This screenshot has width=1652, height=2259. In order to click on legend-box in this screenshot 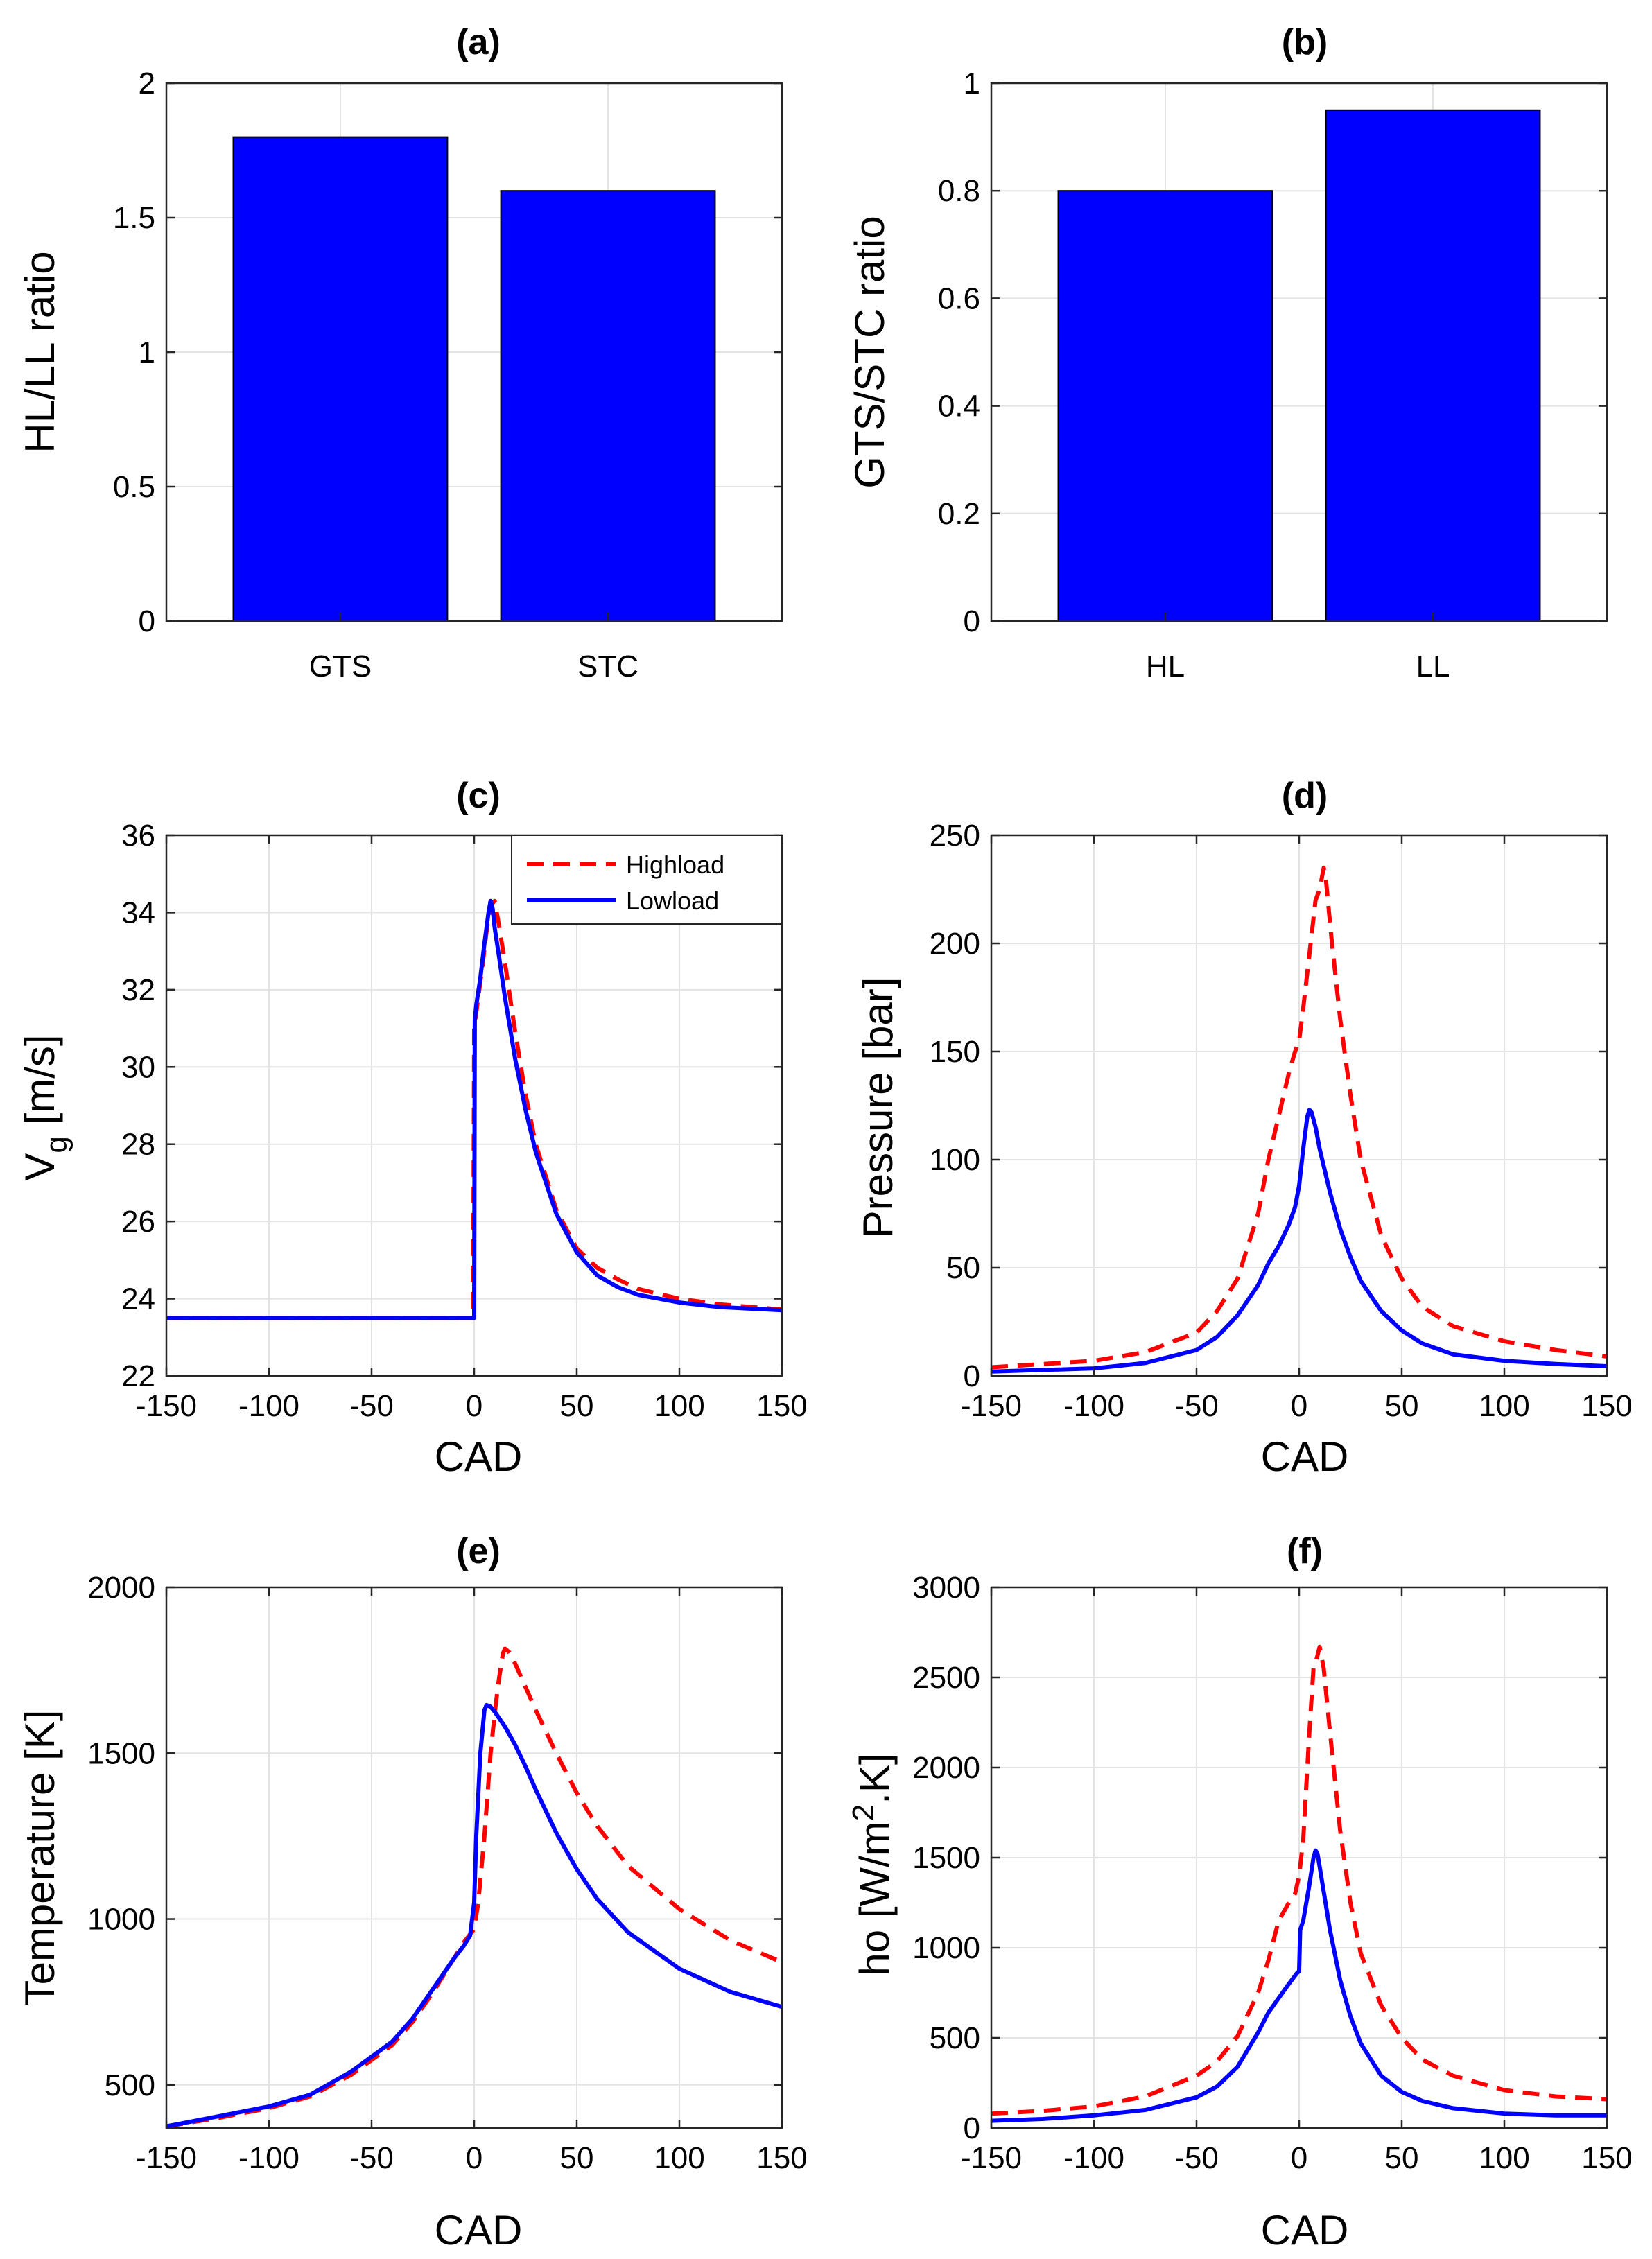, I will do `click(647, 880)`.